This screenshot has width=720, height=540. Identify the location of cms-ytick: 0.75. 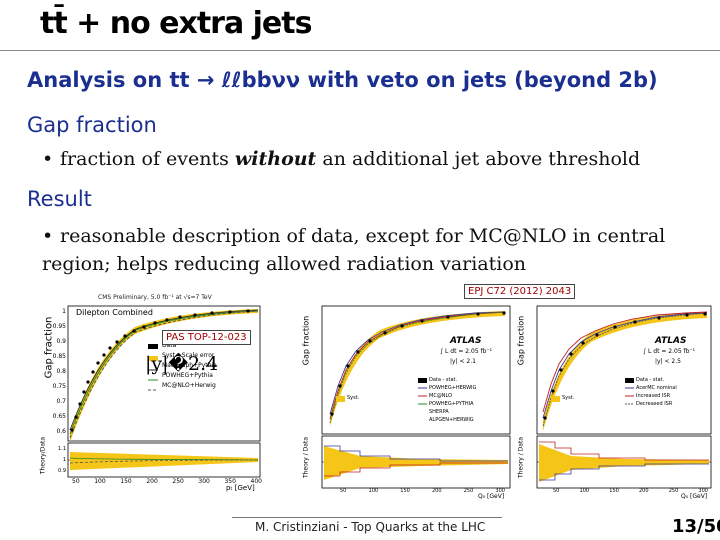
(59, 386).